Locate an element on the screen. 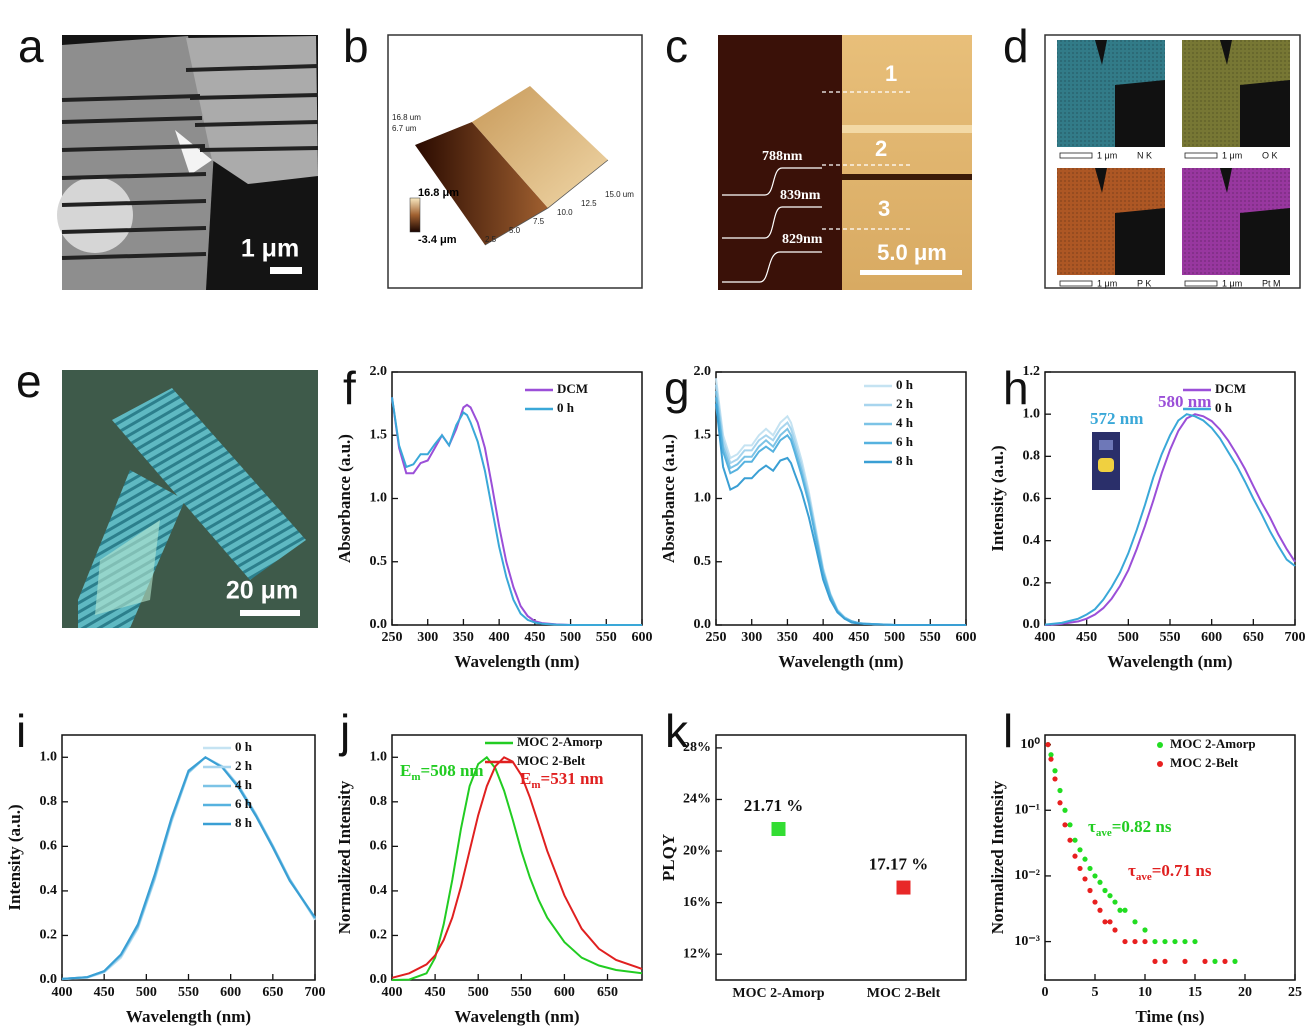  x-tick-label: 15 is located at coordinates (1195, 992).